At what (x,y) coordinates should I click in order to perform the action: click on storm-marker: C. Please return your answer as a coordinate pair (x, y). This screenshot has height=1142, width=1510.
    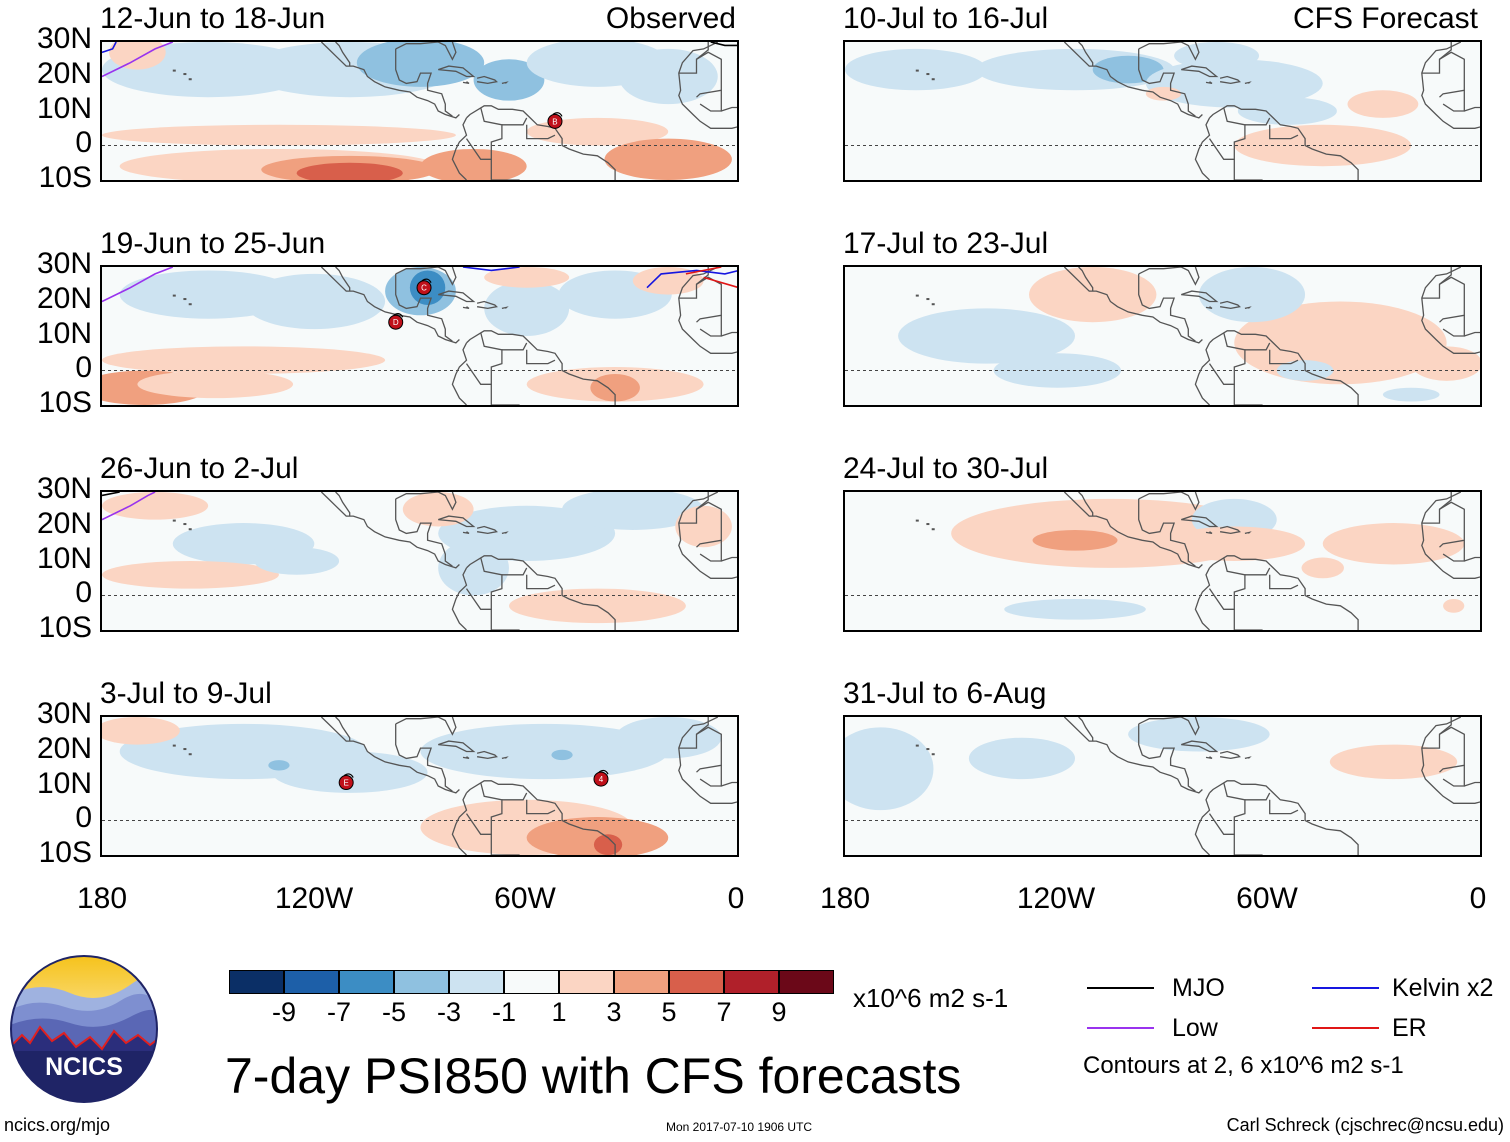
    Looking at the image, I should click on (424, 287).